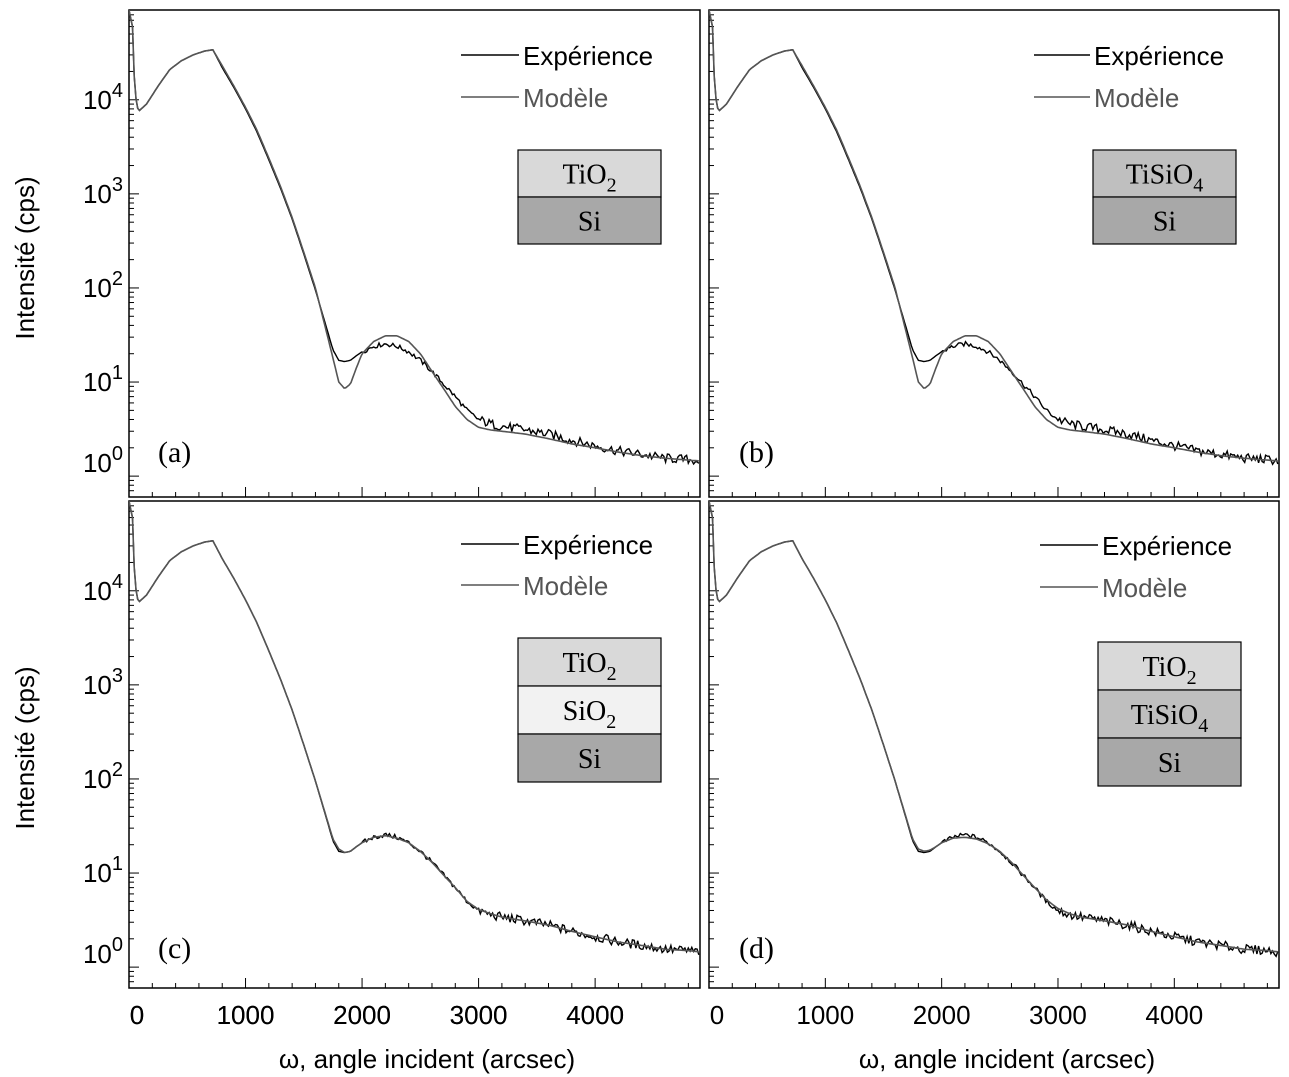 The height and width of the screenshot is (1077, 1289). Describe the element at coordinates (1007, 1059) in the screenshot. I see `x-axis-label-right: ω, angle incident (arcsec)` at that location.